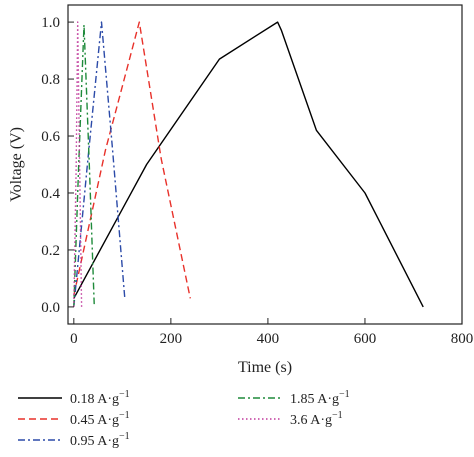 The height and width of the screenshot is (457, 474). Describe the element at coordinates (100, 440) in the screenshot. I see `legend-label-2: 0.95 A·g−1` at that location.